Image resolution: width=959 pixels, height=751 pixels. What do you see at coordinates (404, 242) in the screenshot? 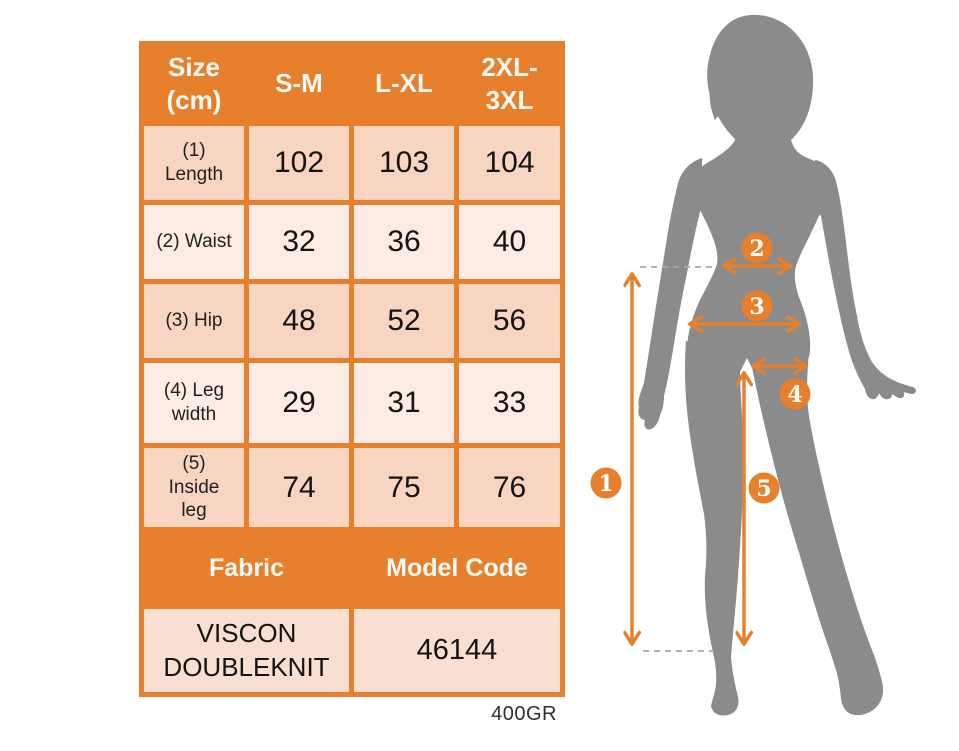
I see `value-waist-lxl: 36` at bounding box center [404, 242].